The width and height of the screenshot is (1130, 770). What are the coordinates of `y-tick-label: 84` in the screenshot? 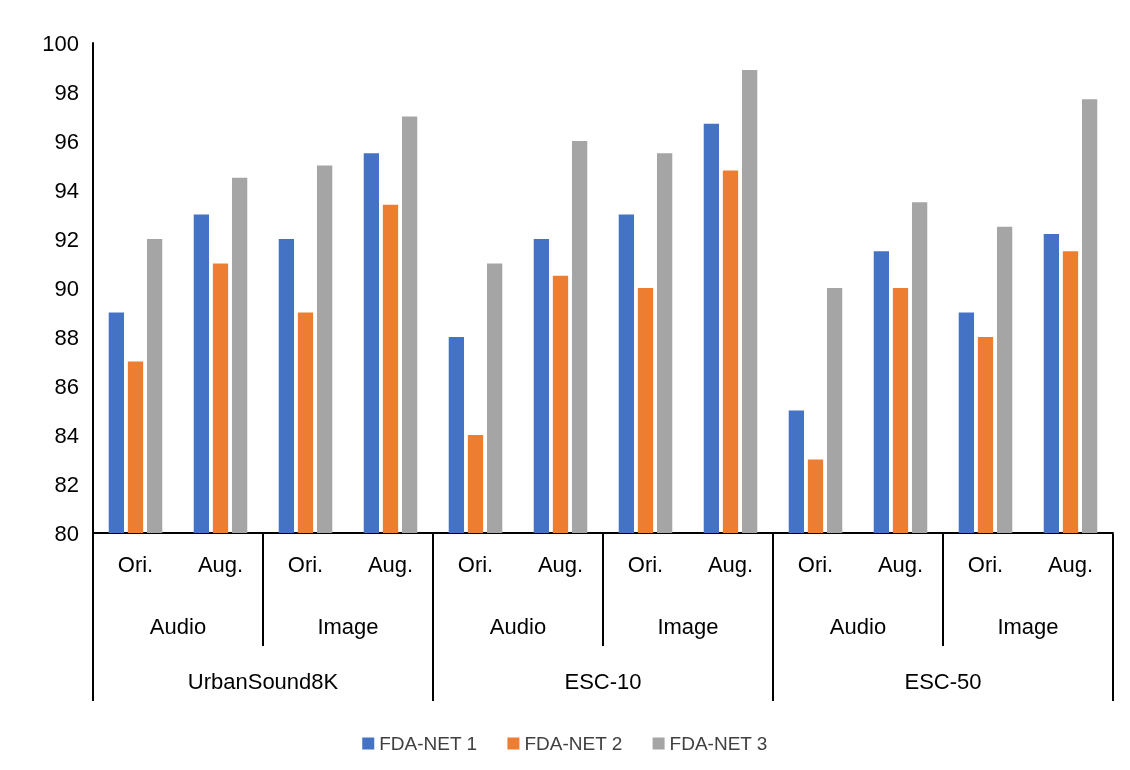 It's located at (66, 435).